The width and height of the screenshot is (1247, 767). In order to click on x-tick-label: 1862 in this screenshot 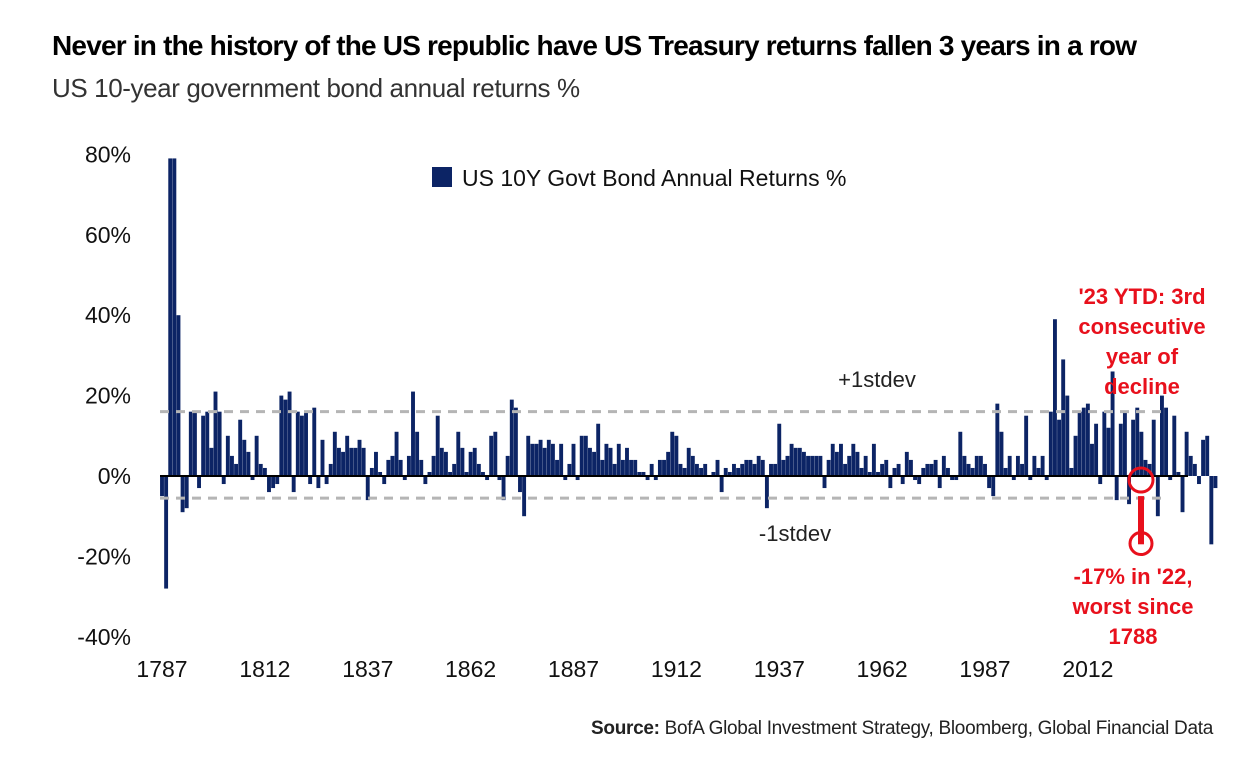, I will do `click(470, 669)`.